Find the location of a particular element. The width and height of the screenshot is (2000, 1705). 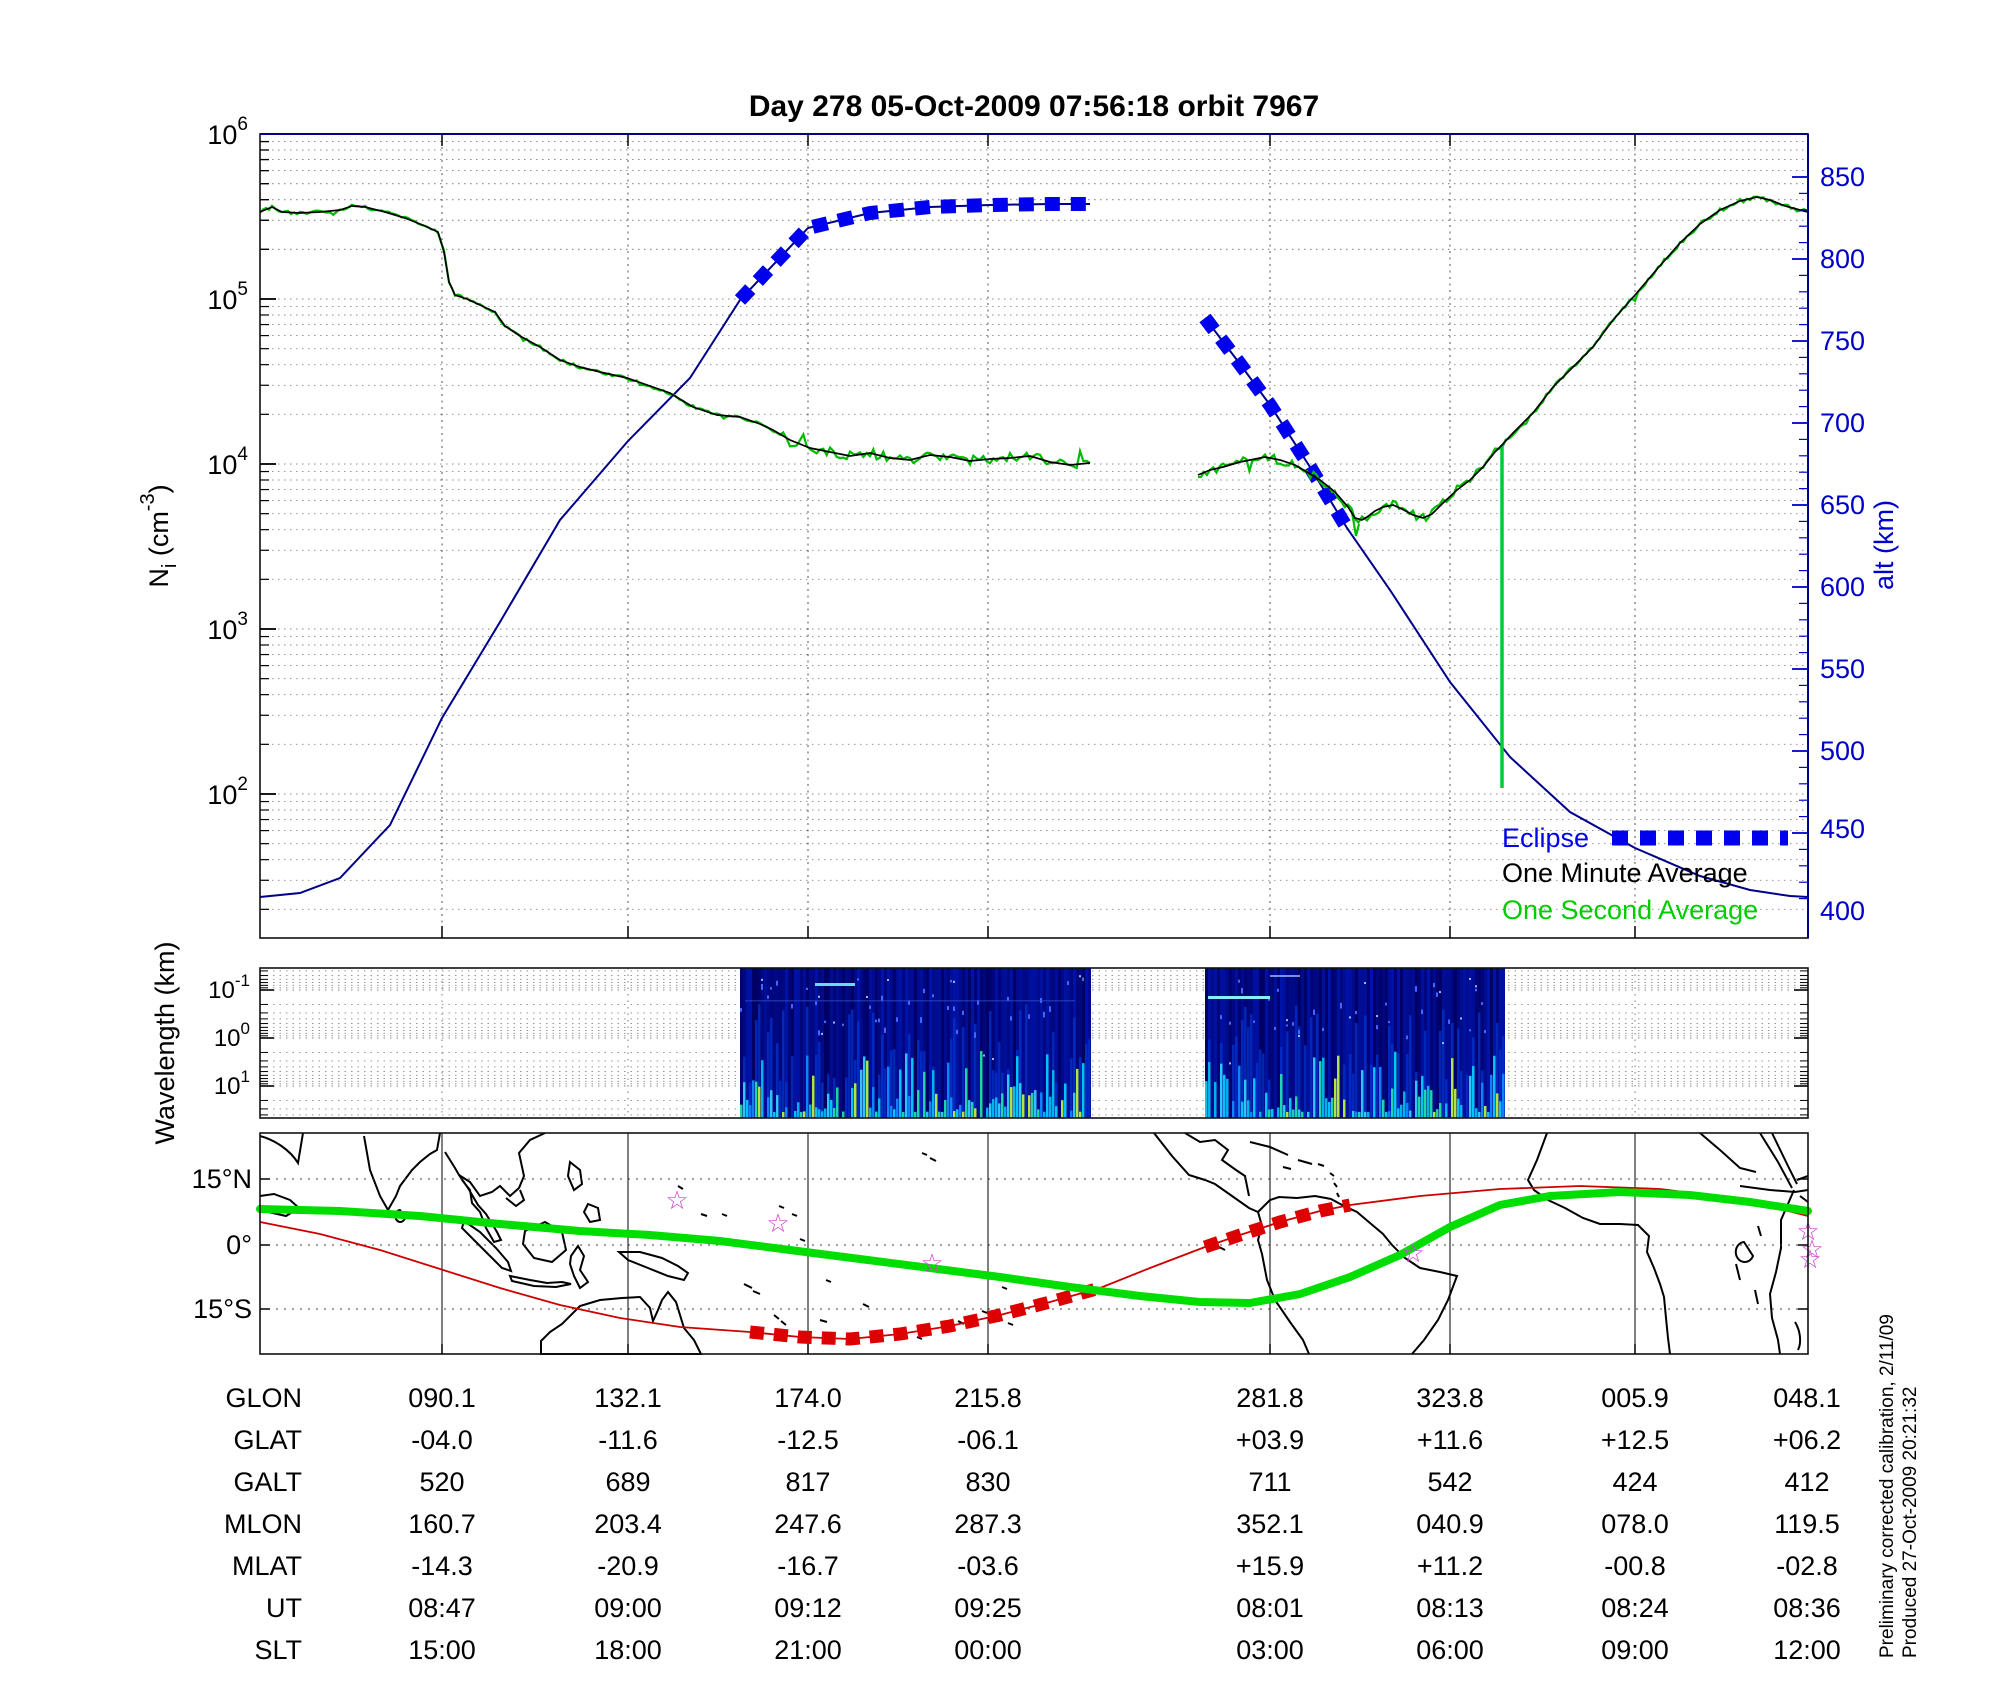

eclipse-track-dashed is located at coordinates (1277, 1226).